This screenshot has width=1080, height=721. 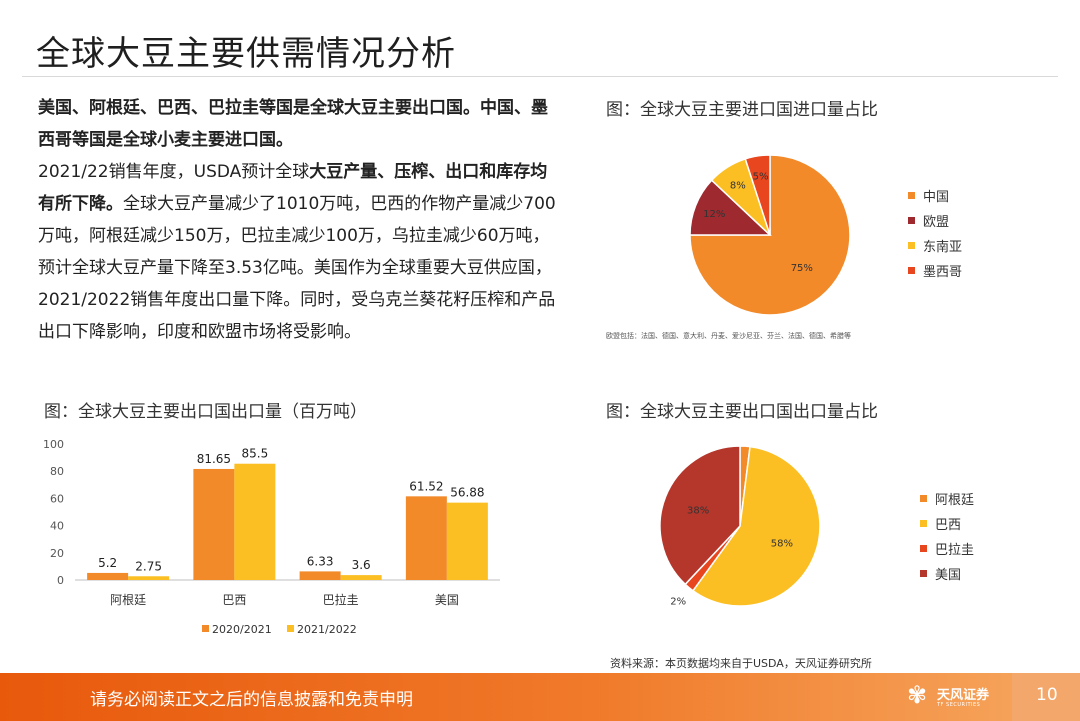 What do you see at coordinates (255, 521) in the screenshot?
I see `bar-巴西-2021/2022` at bounding box center [255, 521].